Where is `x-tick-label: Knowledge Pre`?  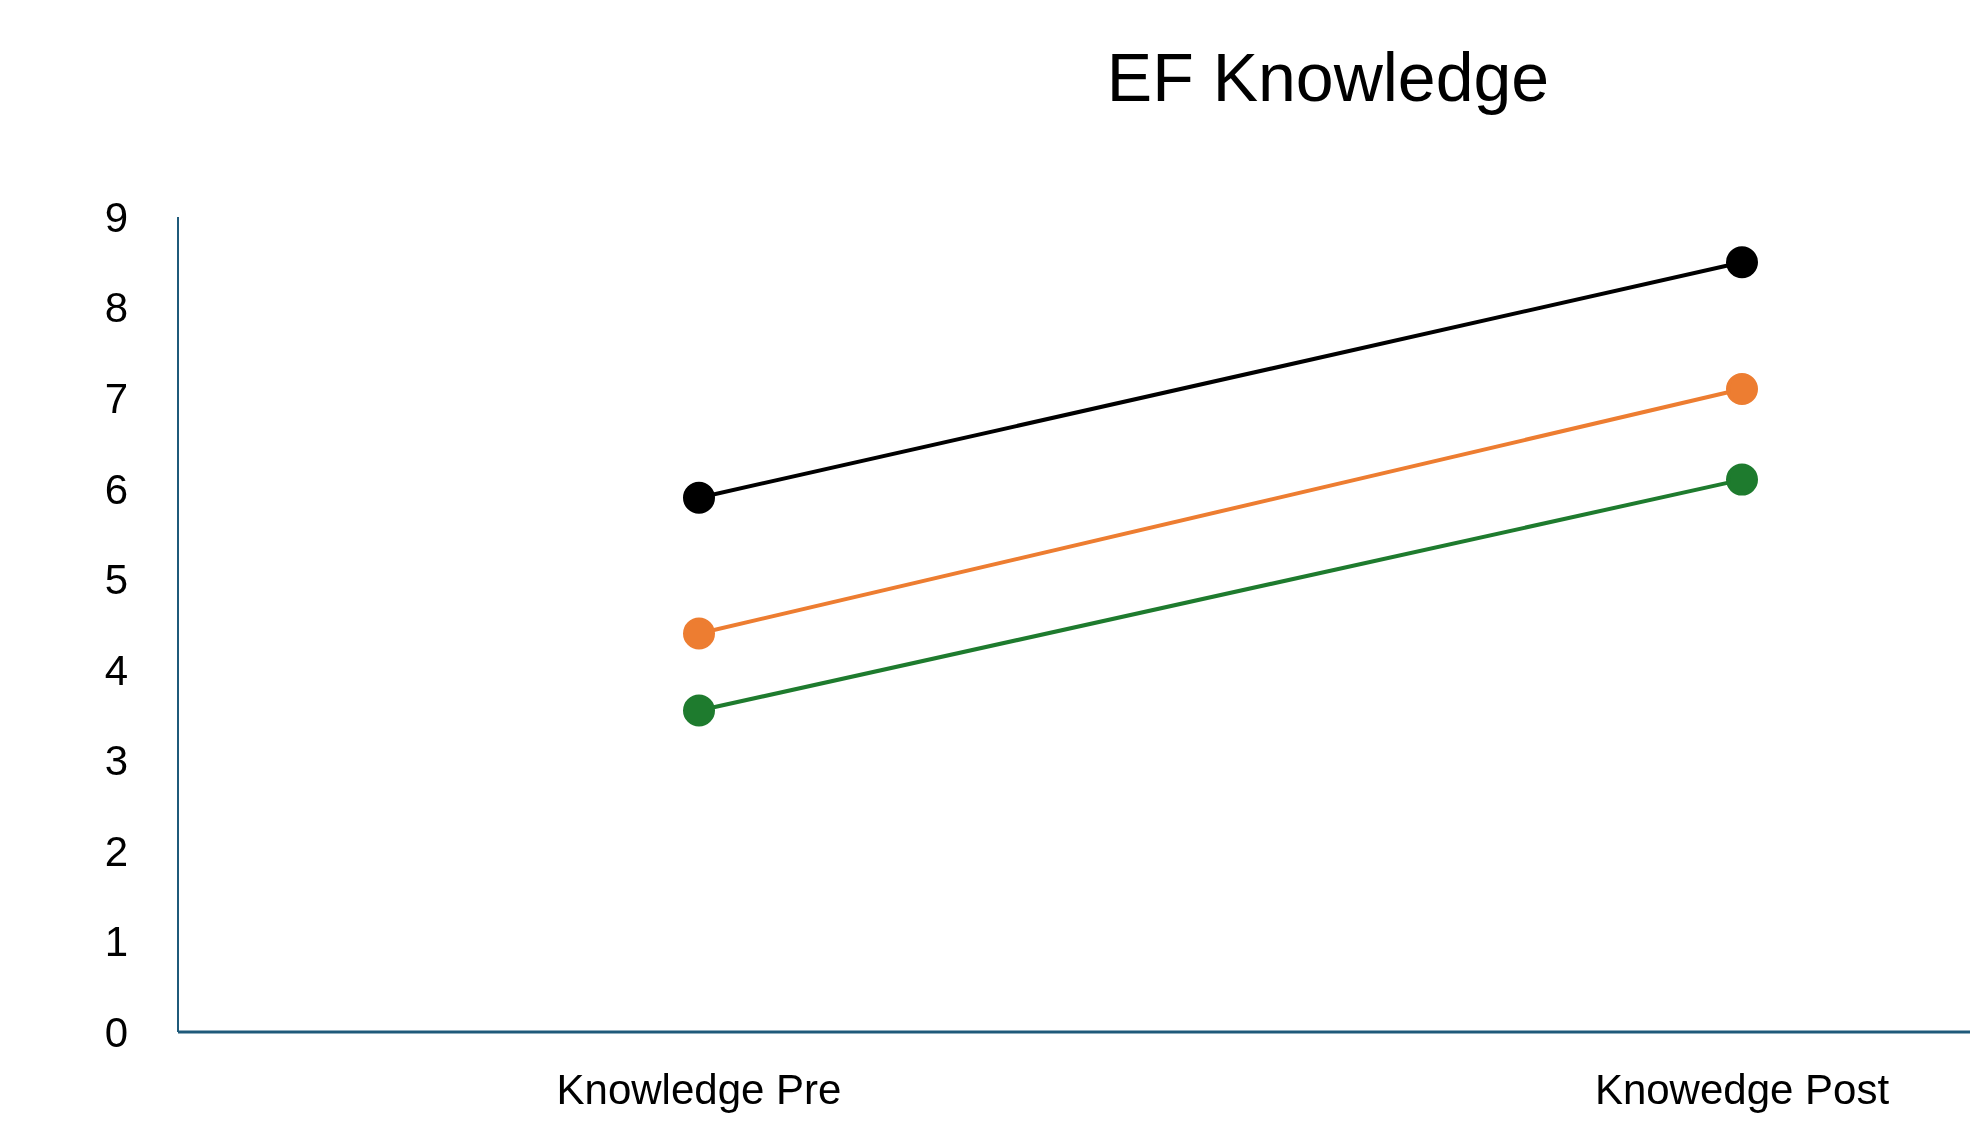 x-tick-label: Knowledge Pre is located at coordinates (699, 1089).